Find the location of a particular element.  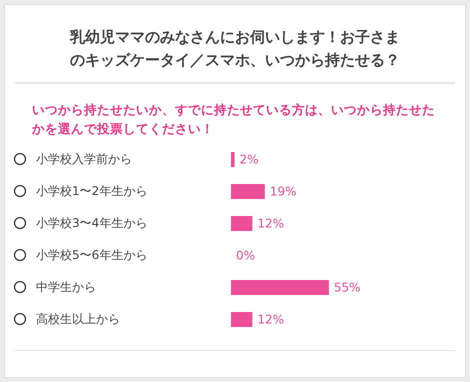

y-tick-label: 小学校5〜6年生から is located at coordinates (92, 255).